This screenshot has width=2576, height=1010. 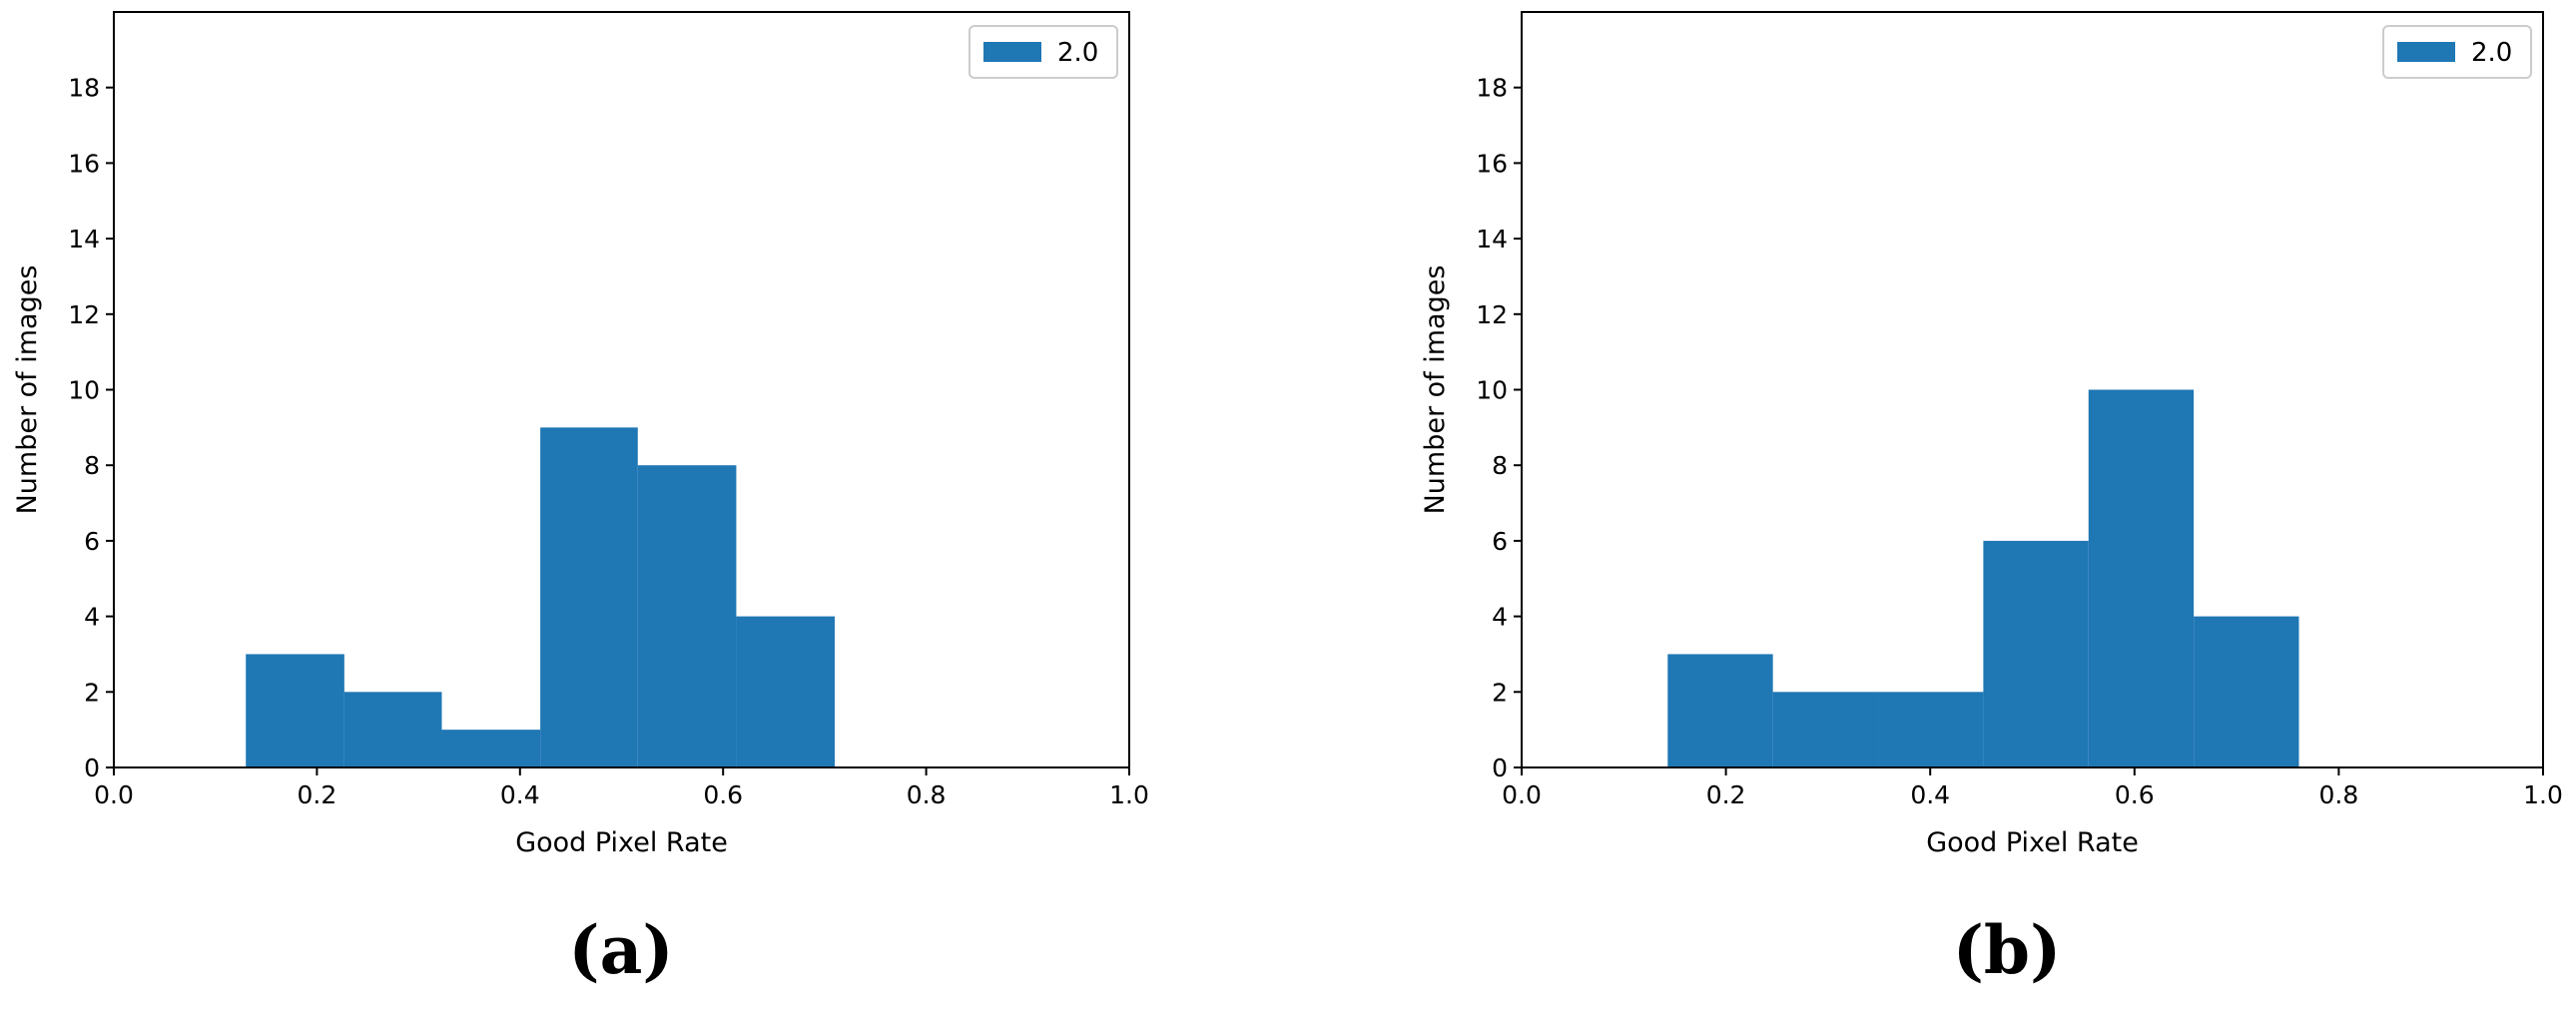 I want to click on panel-label: (a), so click(x=620, y=950).